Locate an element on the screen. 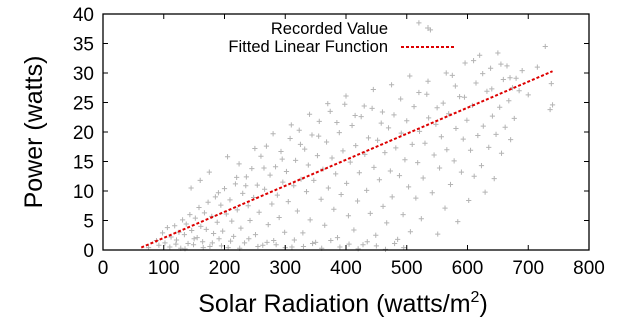 The image size is (633, 324). x-axis-title: Solar Radiation (watts/m2) is located at coordinates (343, 303).